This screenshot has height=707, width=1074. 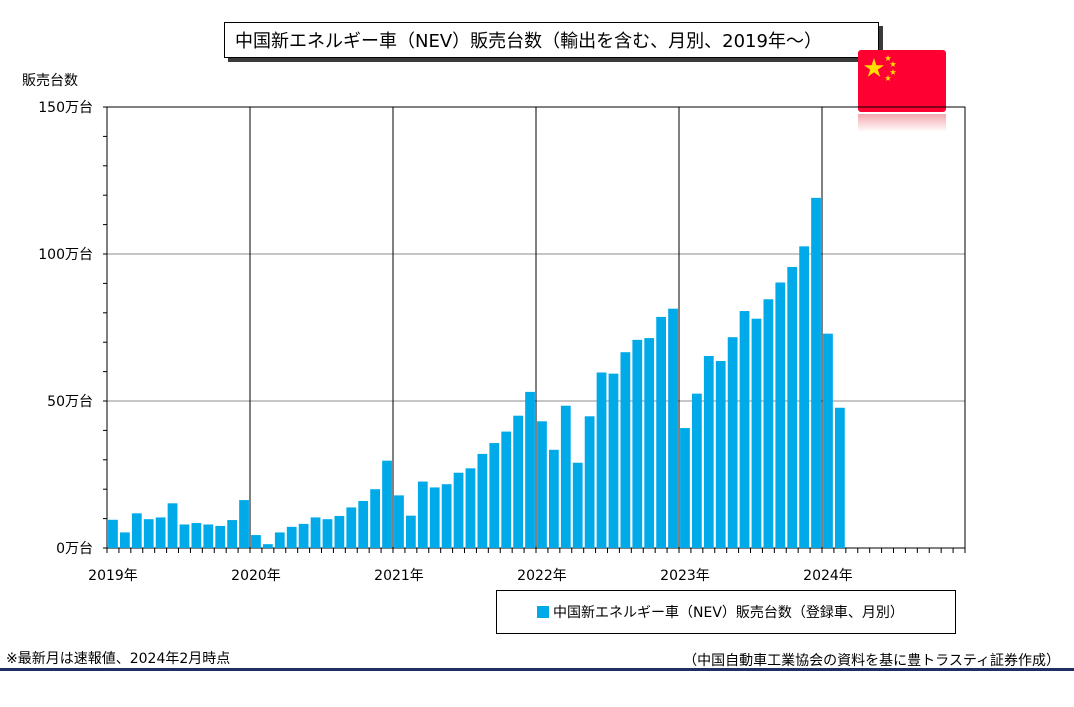 What do you see at coordinates (871, 661) in the screenshot?
I see `source-note: （中国自動車工業協会の資料を基に豊トラスティ証券作成）` at bounding box center [871, 661].